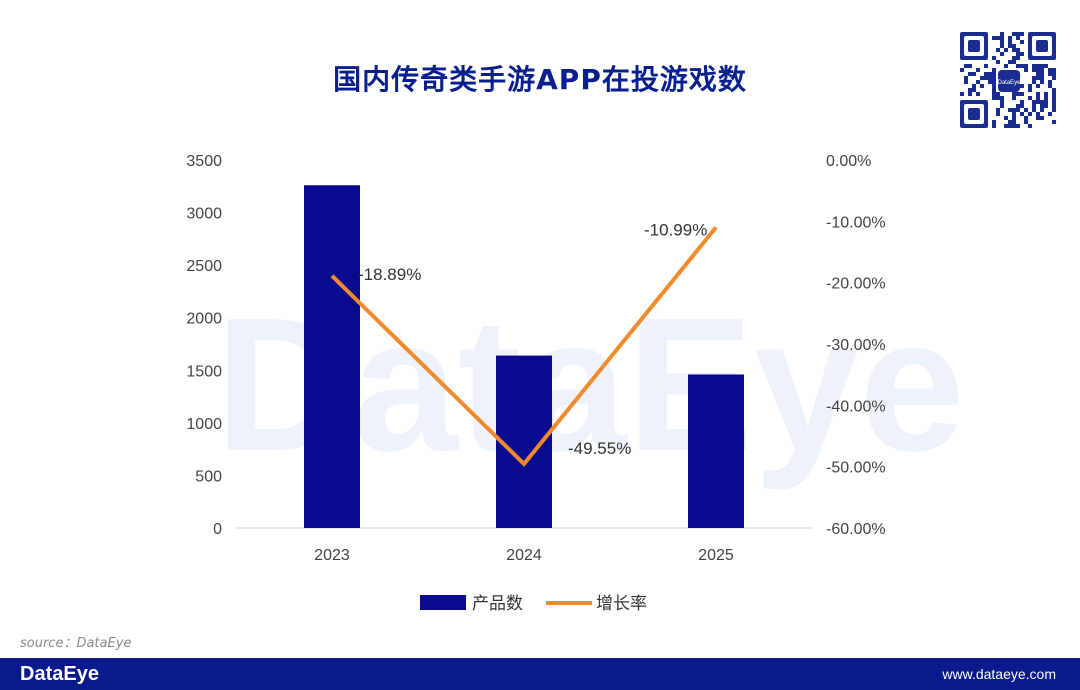 Image resolution: width=1080 pixels, height=690 pixels. Describe the element at coordinates (389, 274) in the screenshot. I see `data-label: -18.89%` at that location.